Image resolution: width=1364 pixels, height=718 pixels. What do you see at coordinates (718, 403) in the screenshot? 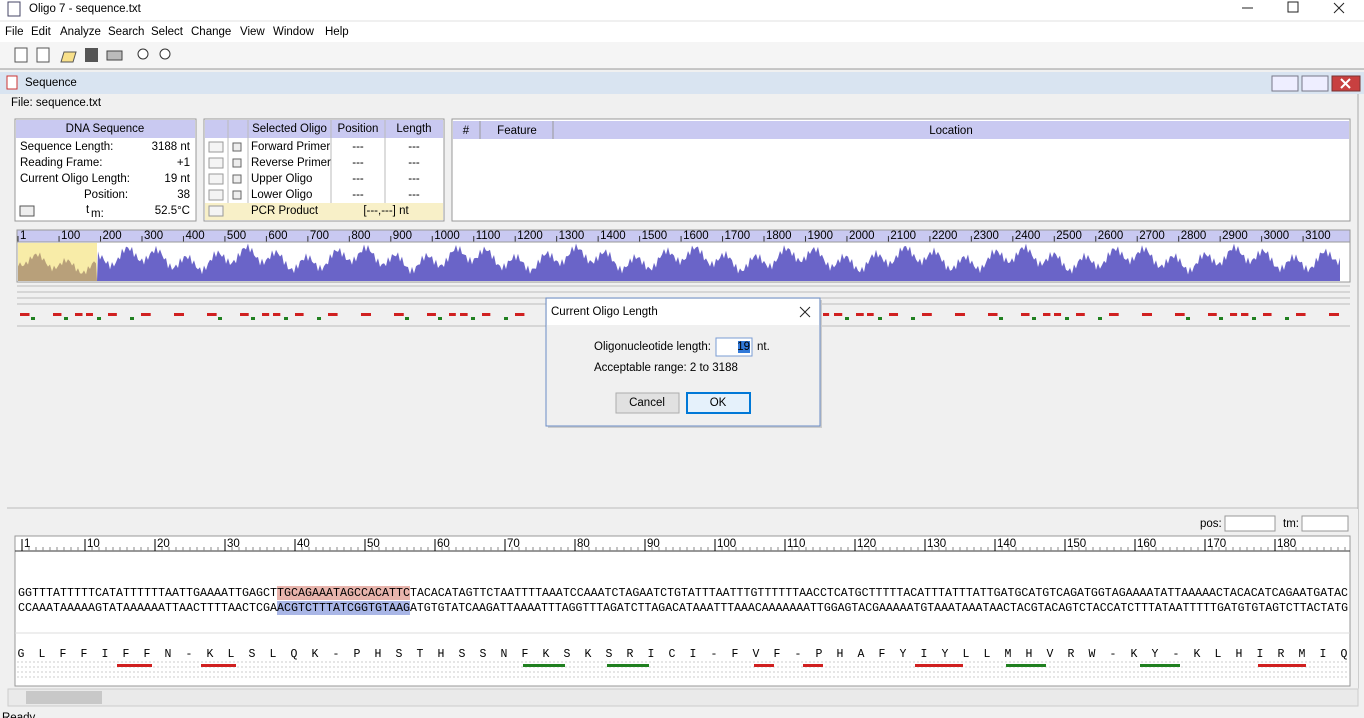
I see `ok-button` at bounding box center [718, 403].